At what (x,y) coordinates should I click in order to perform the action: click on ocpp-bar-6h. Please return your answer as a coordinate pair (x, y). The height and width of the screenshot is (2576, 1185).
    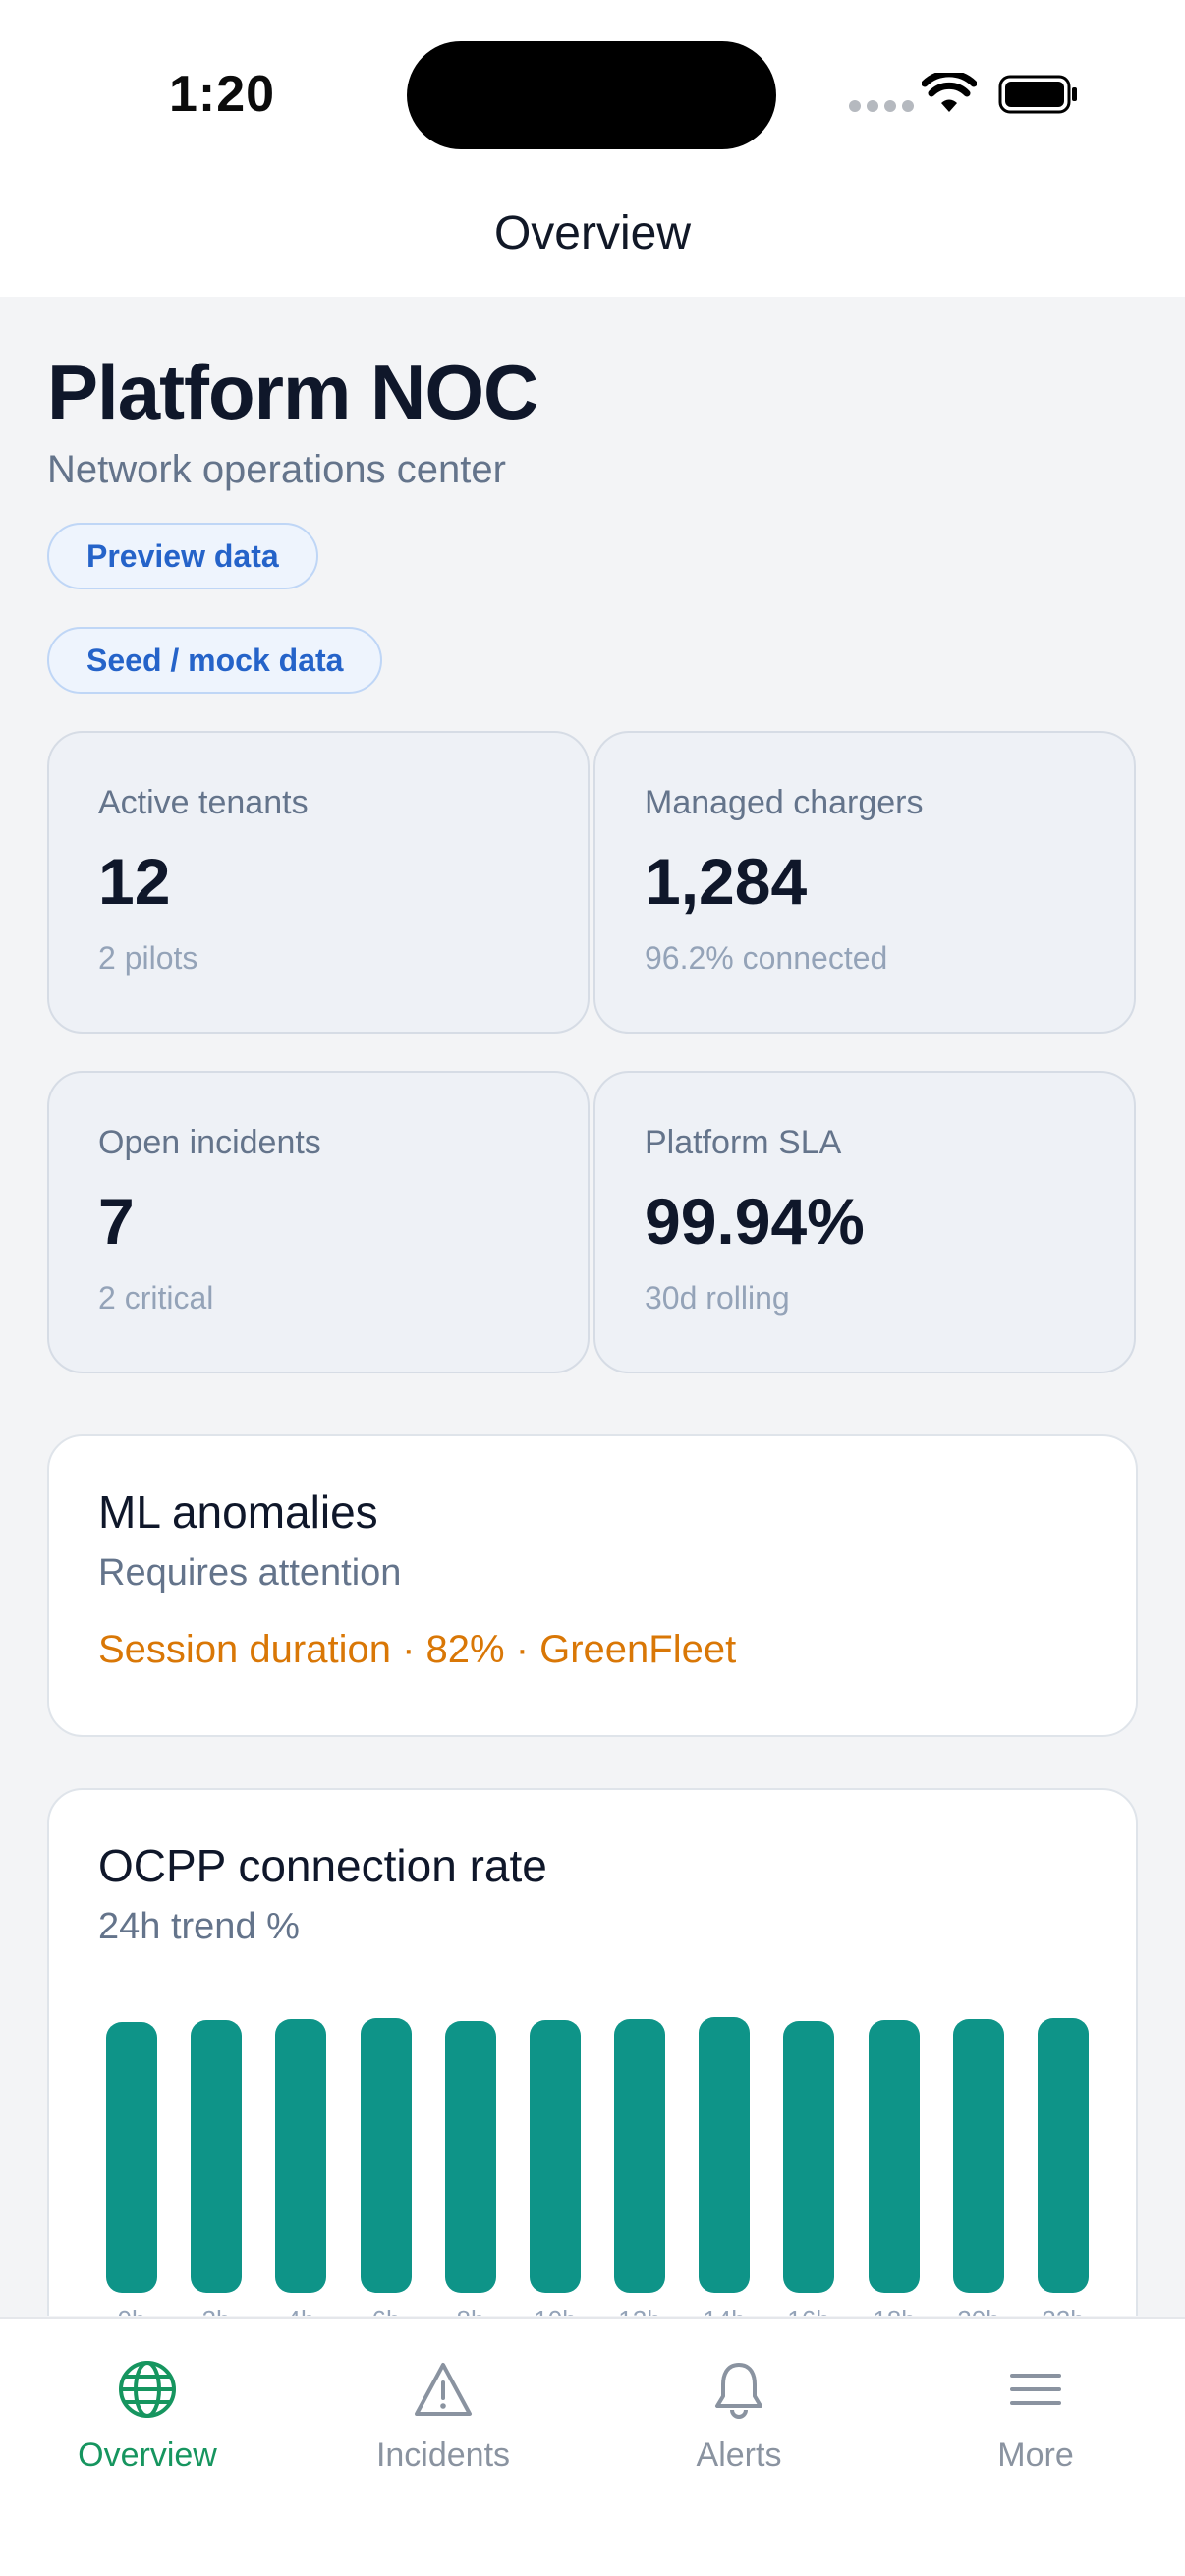
    Looking at the image, I should click on (386, 2155).